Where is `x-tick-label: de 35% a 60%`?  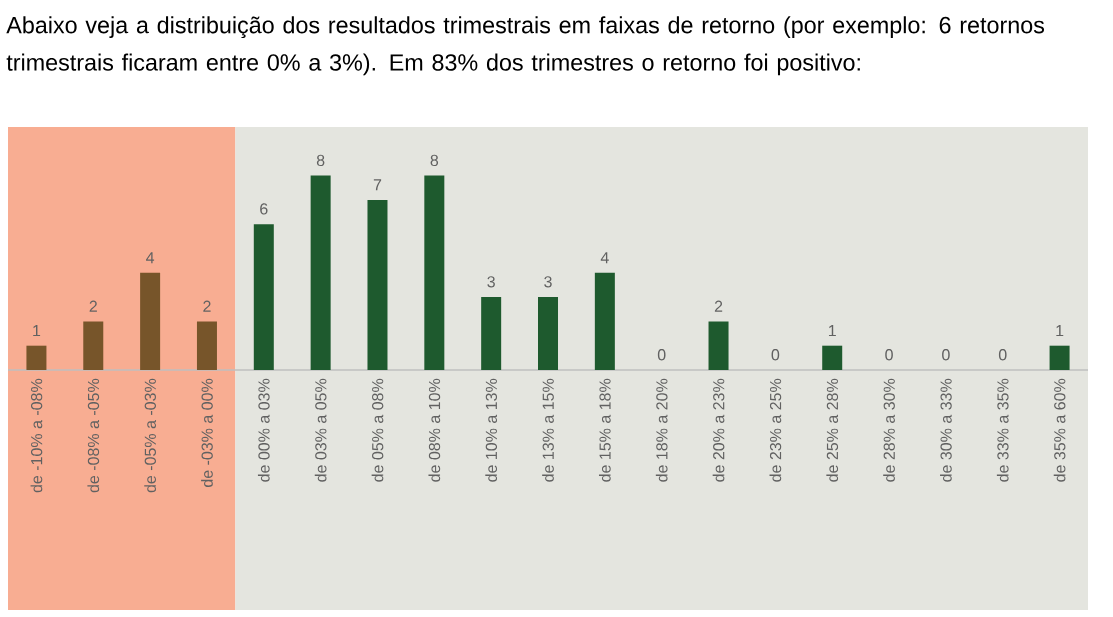
x-tick-label: de 35% a 60% is located at coordinates (1059, 430).